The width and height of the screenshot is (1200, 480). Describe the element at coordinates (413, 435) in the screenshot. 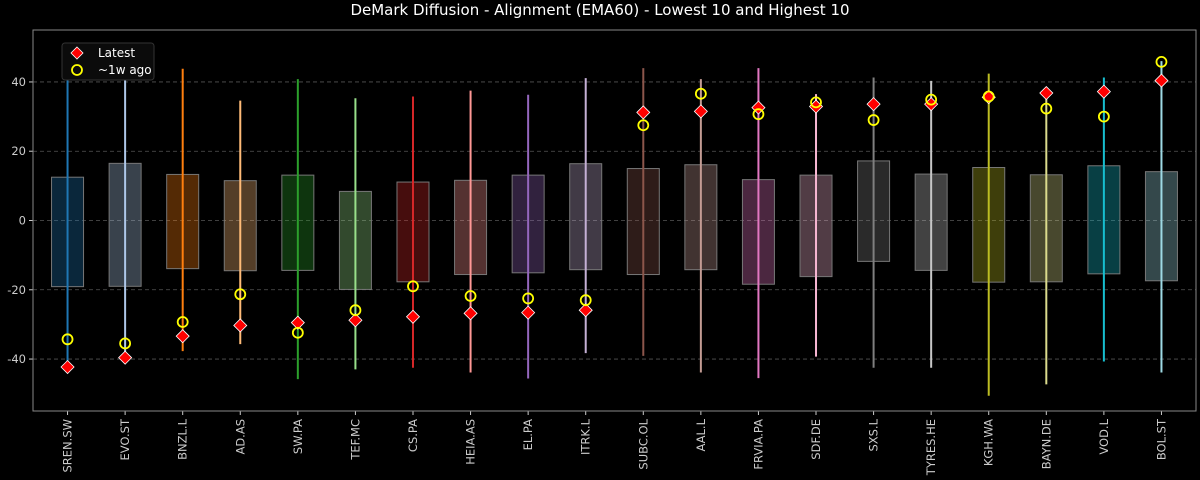

I see `x-tick-label: CS.PA` at that location.